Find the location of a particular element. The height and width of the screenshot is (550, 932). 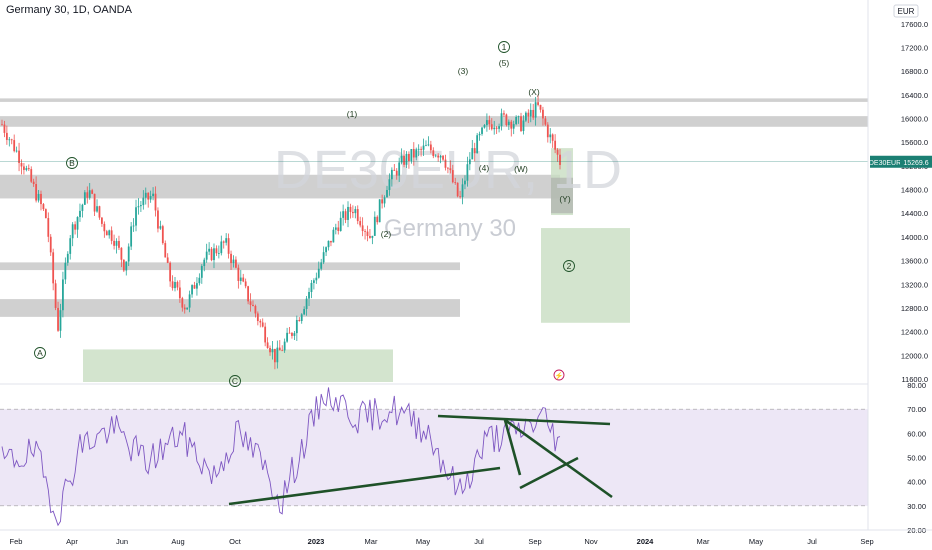

wave-label: C is located at coordinates (235, 381).